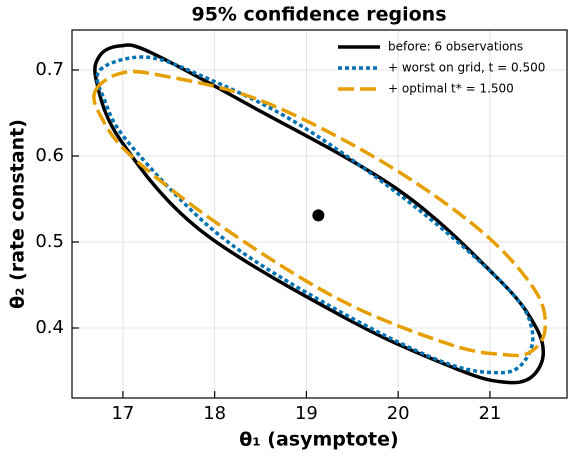 Image resolution: width=572 pixels, height=463 pixels. I want to click on chart-title: 95% confidence regions, so click(318, 15).